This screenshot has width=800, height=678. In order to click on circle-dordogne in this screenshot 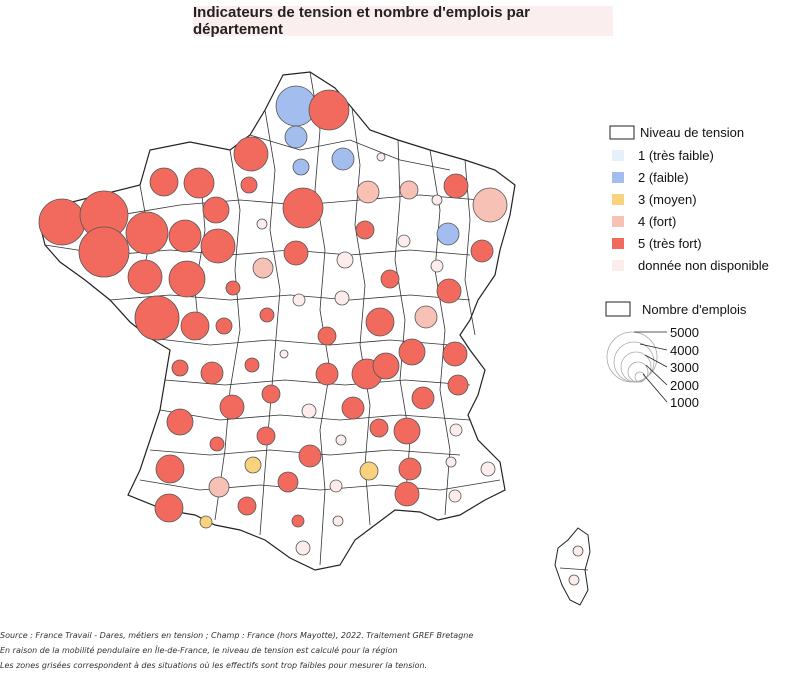, I will do `click(266, 436)`.